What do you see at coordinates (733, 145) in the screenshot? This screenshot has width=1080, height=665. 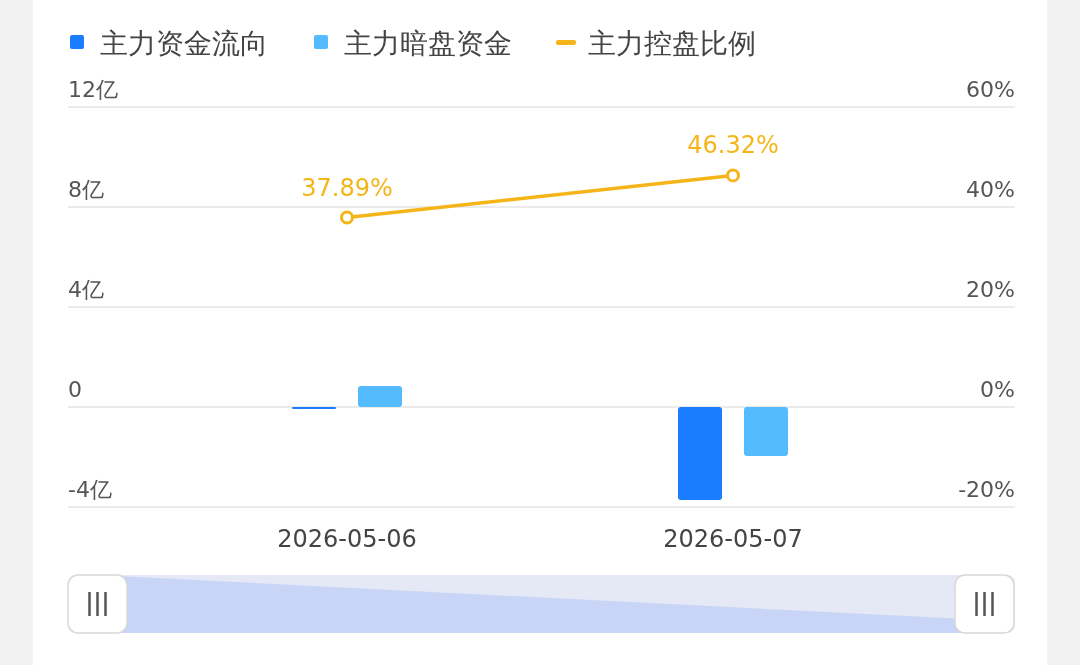 I see `data-label: 46.32%` at bounding box center [733, 145].